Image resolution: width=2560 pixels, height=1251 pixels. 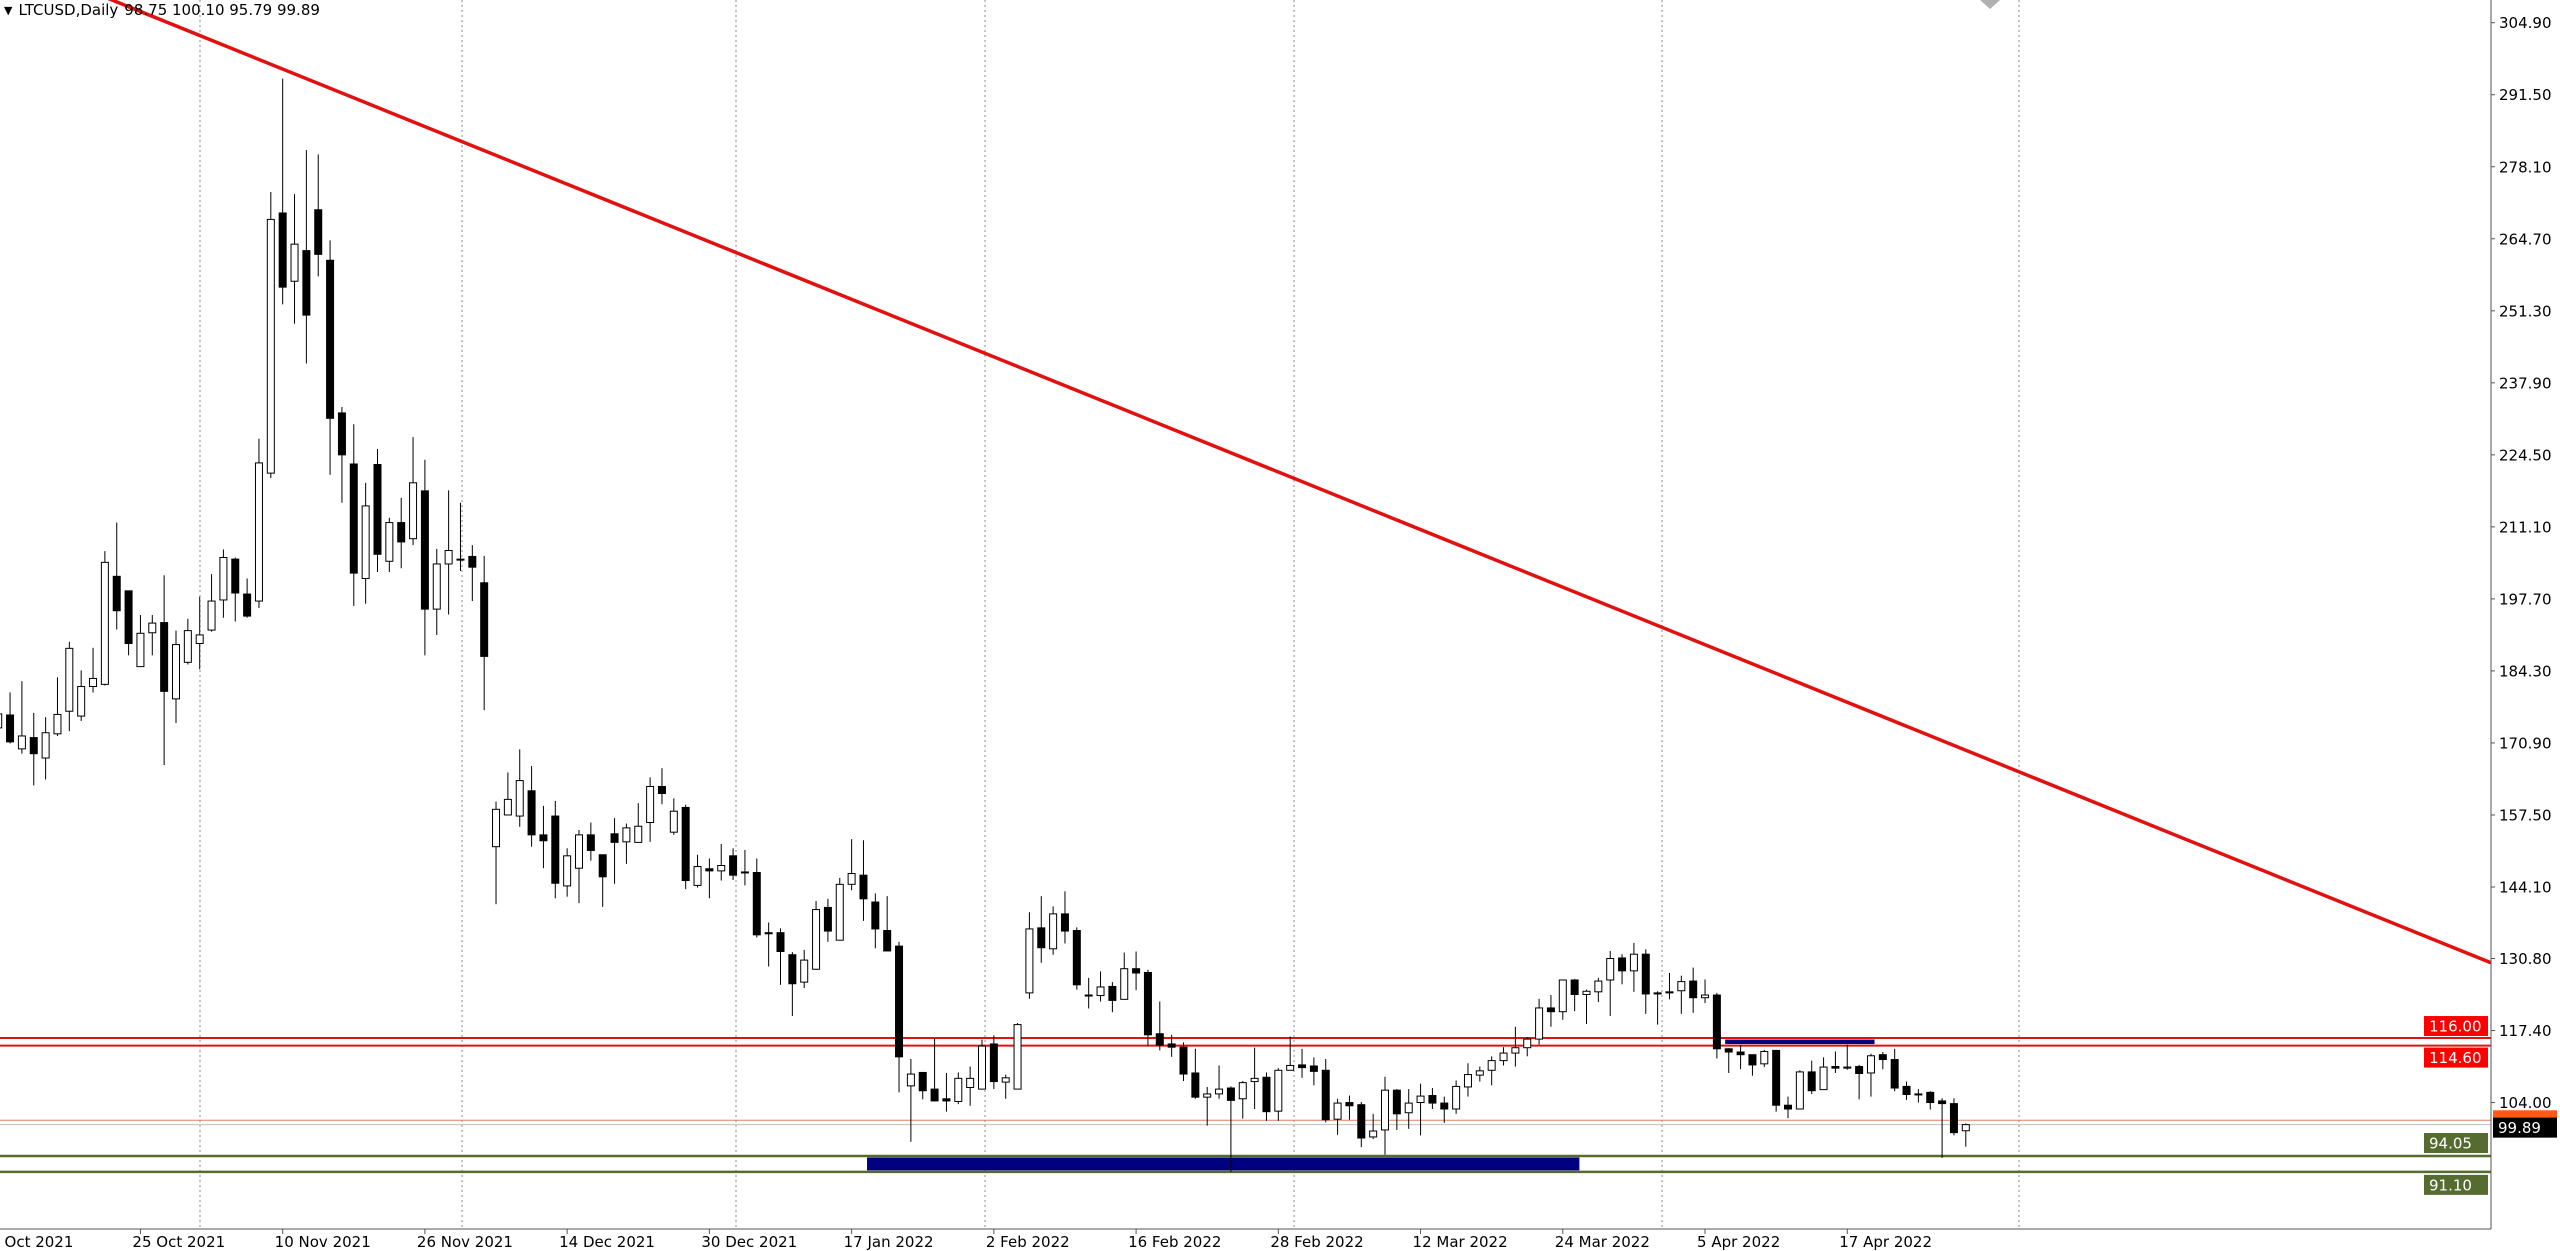 What do you see at coordinates (36, 1242) in the screenshot?
I see `time-tick-label: 7 Oct 2021` at bounding box center [36, 1242].